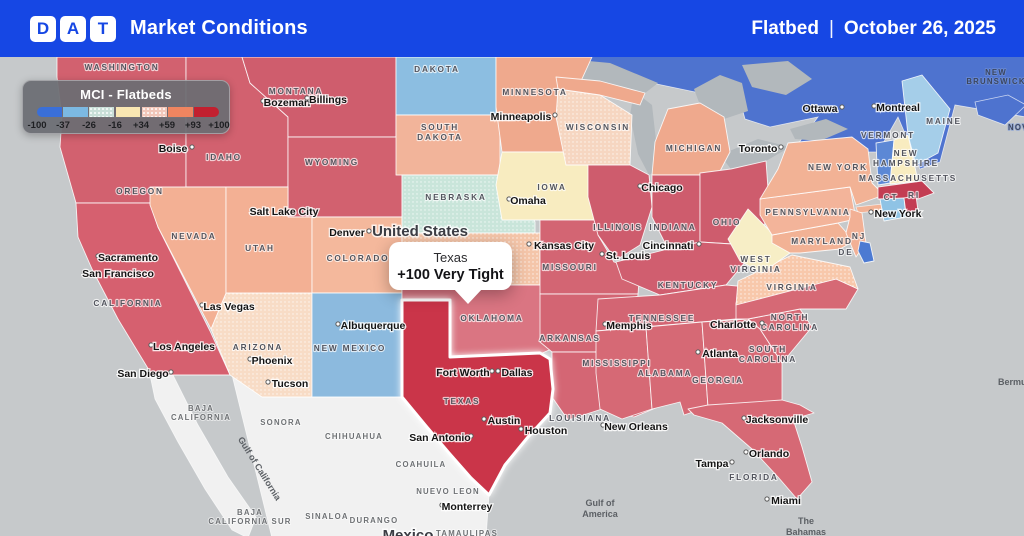 The image size is (1024, 536). I want to click on city-dot-atlanta, so click(698, 352).